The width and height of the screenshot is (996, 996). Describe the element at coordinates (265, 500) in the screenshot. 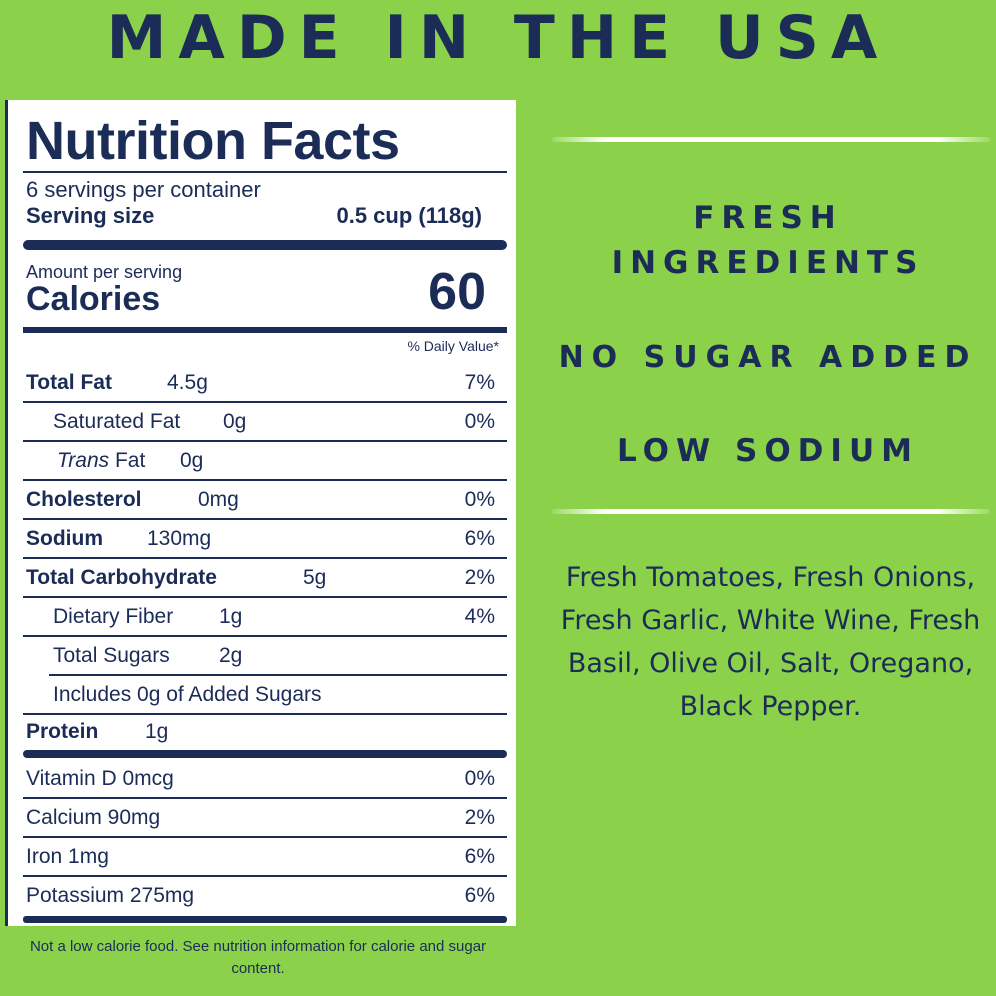

I see `nutrient-row-cholesterol: Cholesterol 0mg 0%` at that location.